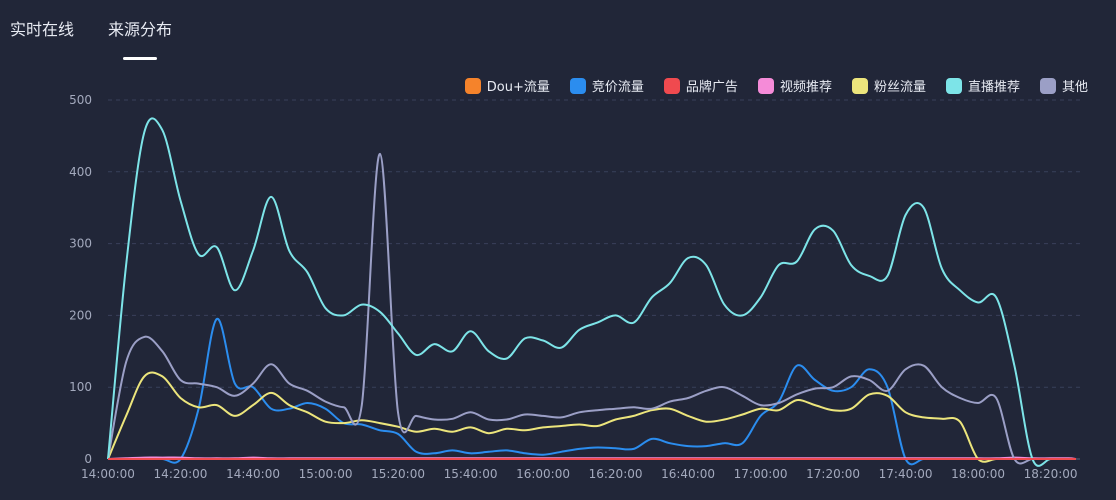 The image size is (1116, 500). I want to click on x-tick-label: 14:00:00, so click(108, 474).